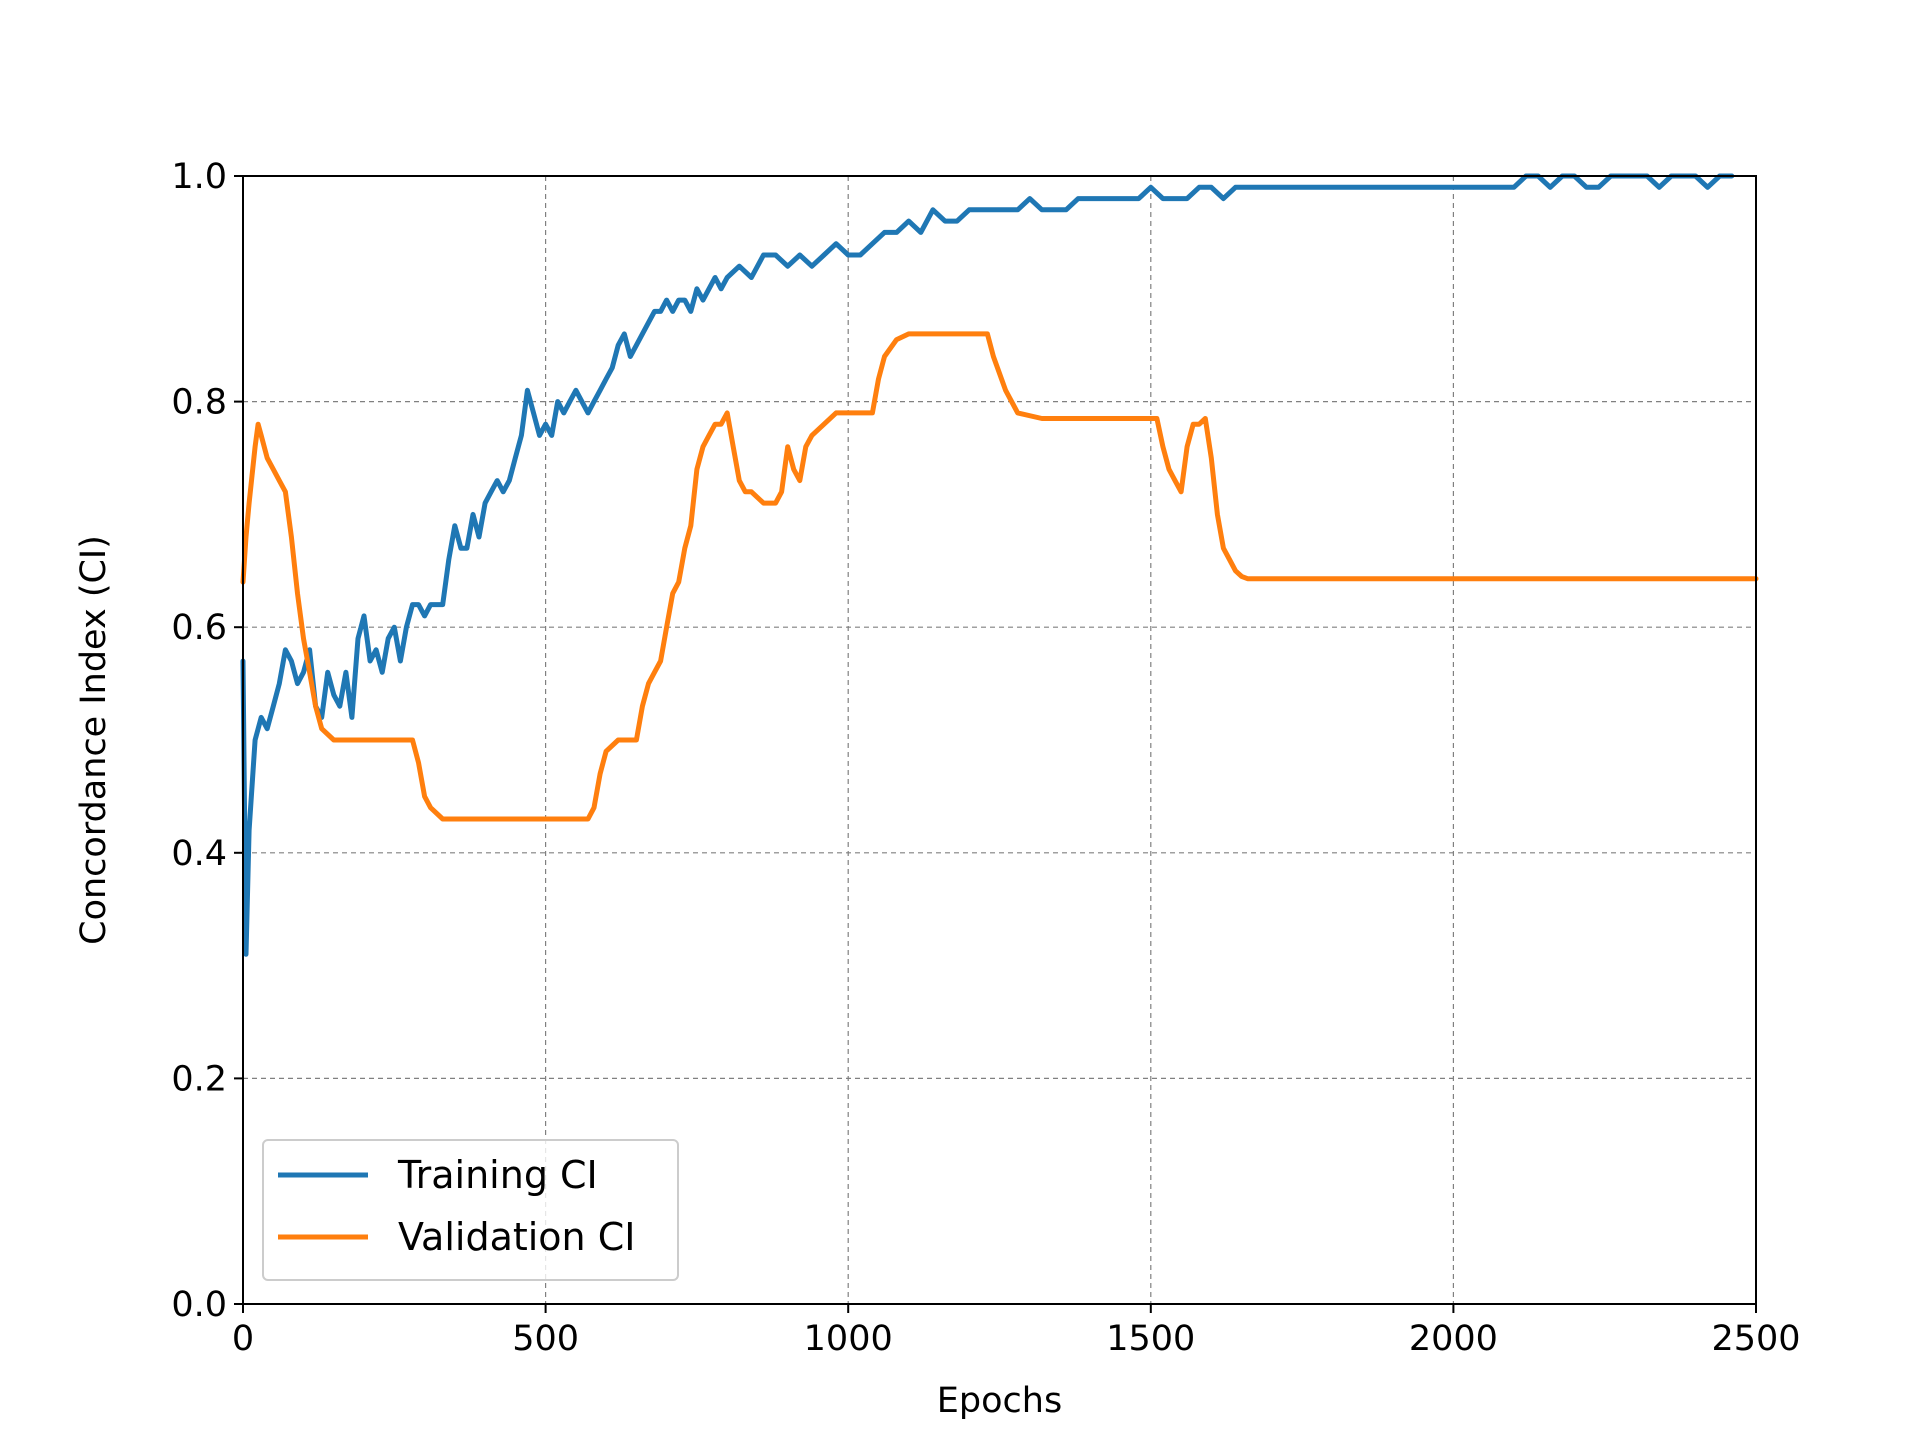 Image resolution: width=1920 pixels, height=1440 pixels. I want to click on y-axis-label: Concordance Index (CI), so click(94, 740).